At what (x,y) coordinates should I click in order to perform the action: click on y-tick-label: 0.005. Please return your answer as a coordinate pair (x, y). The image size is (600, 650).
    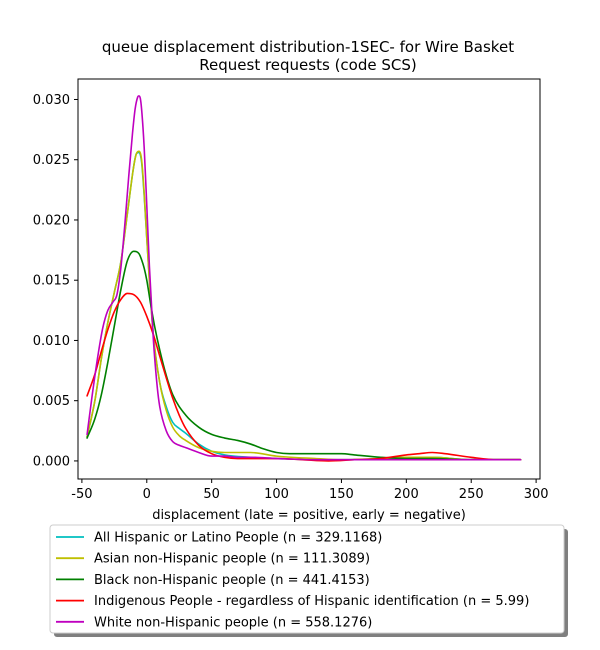
    Looking at the image, I should click on (51, 401).